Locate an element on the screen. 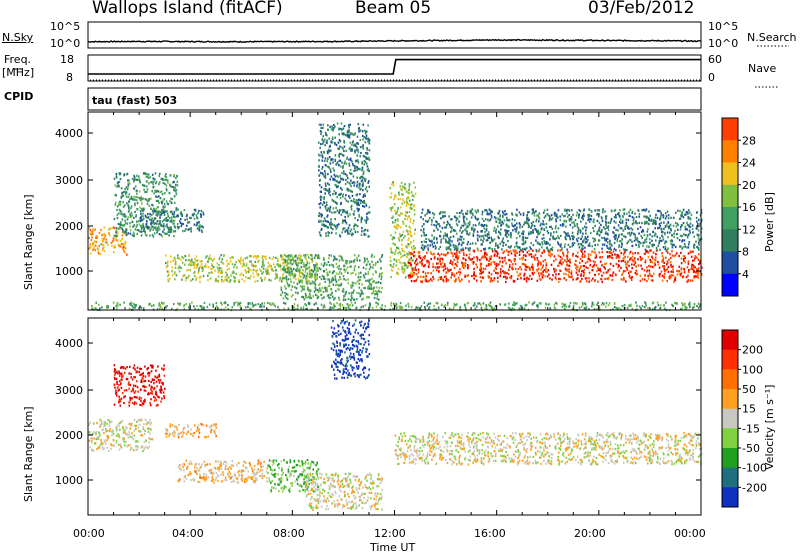  nsky-tick-top: 10^5 is located at coordinates (65, 26).